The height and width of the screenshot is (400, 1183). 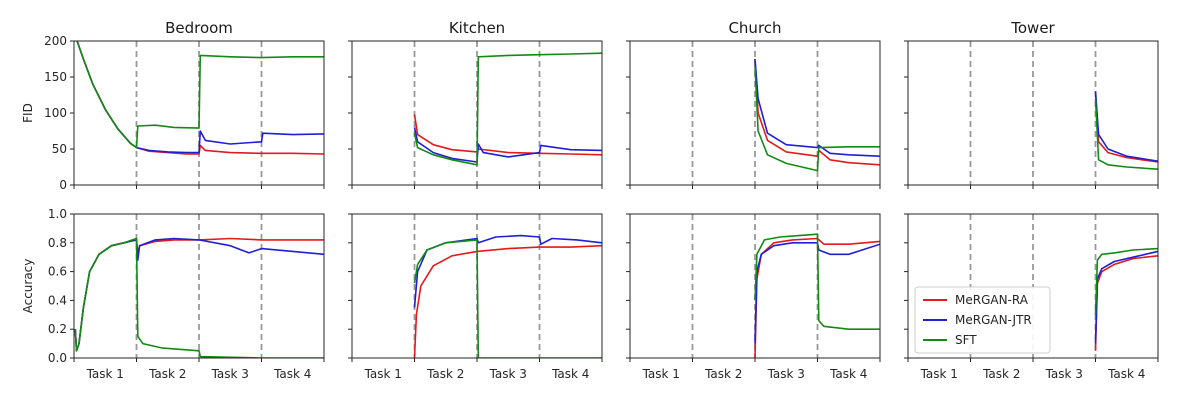 I want to click on panel-title: Tower, so click(x=1032, y=28).